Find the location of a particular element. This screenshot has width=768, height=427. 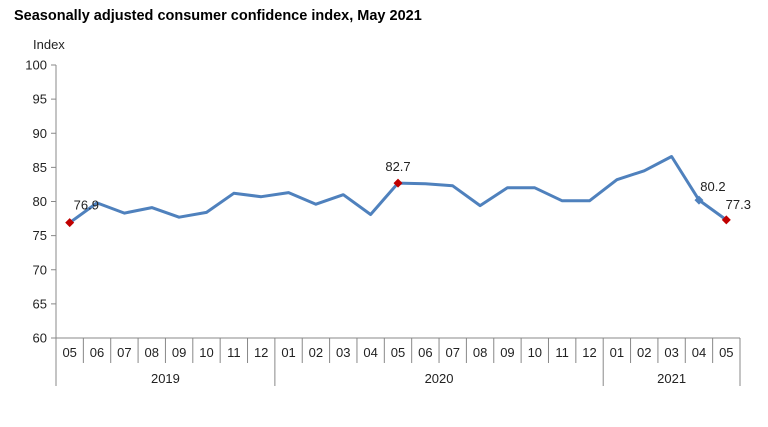

y-axis: 60 65 70 75 80 85 90 95 100 is located at coordinates (41, 202).